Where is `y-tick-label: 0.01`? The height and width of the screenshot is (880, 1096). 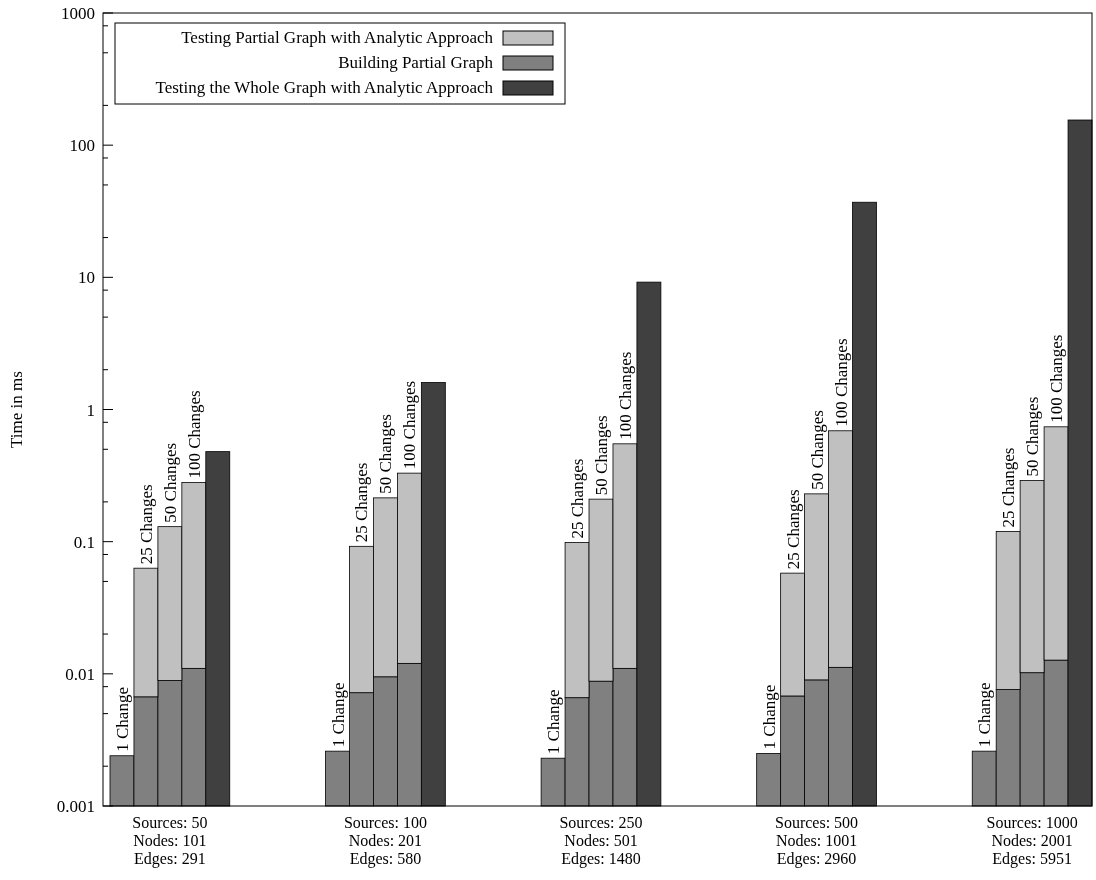 y-tick-label: 0.01 is located at coordinates (80, 674).